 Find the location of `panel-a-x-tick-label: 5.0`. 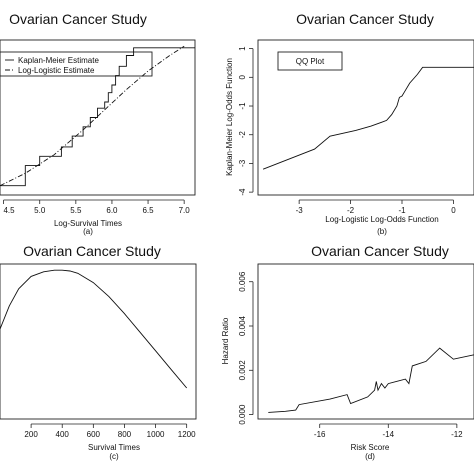

panel-a-x-tick-label: 5.0 is located at coordinates (40, 210).